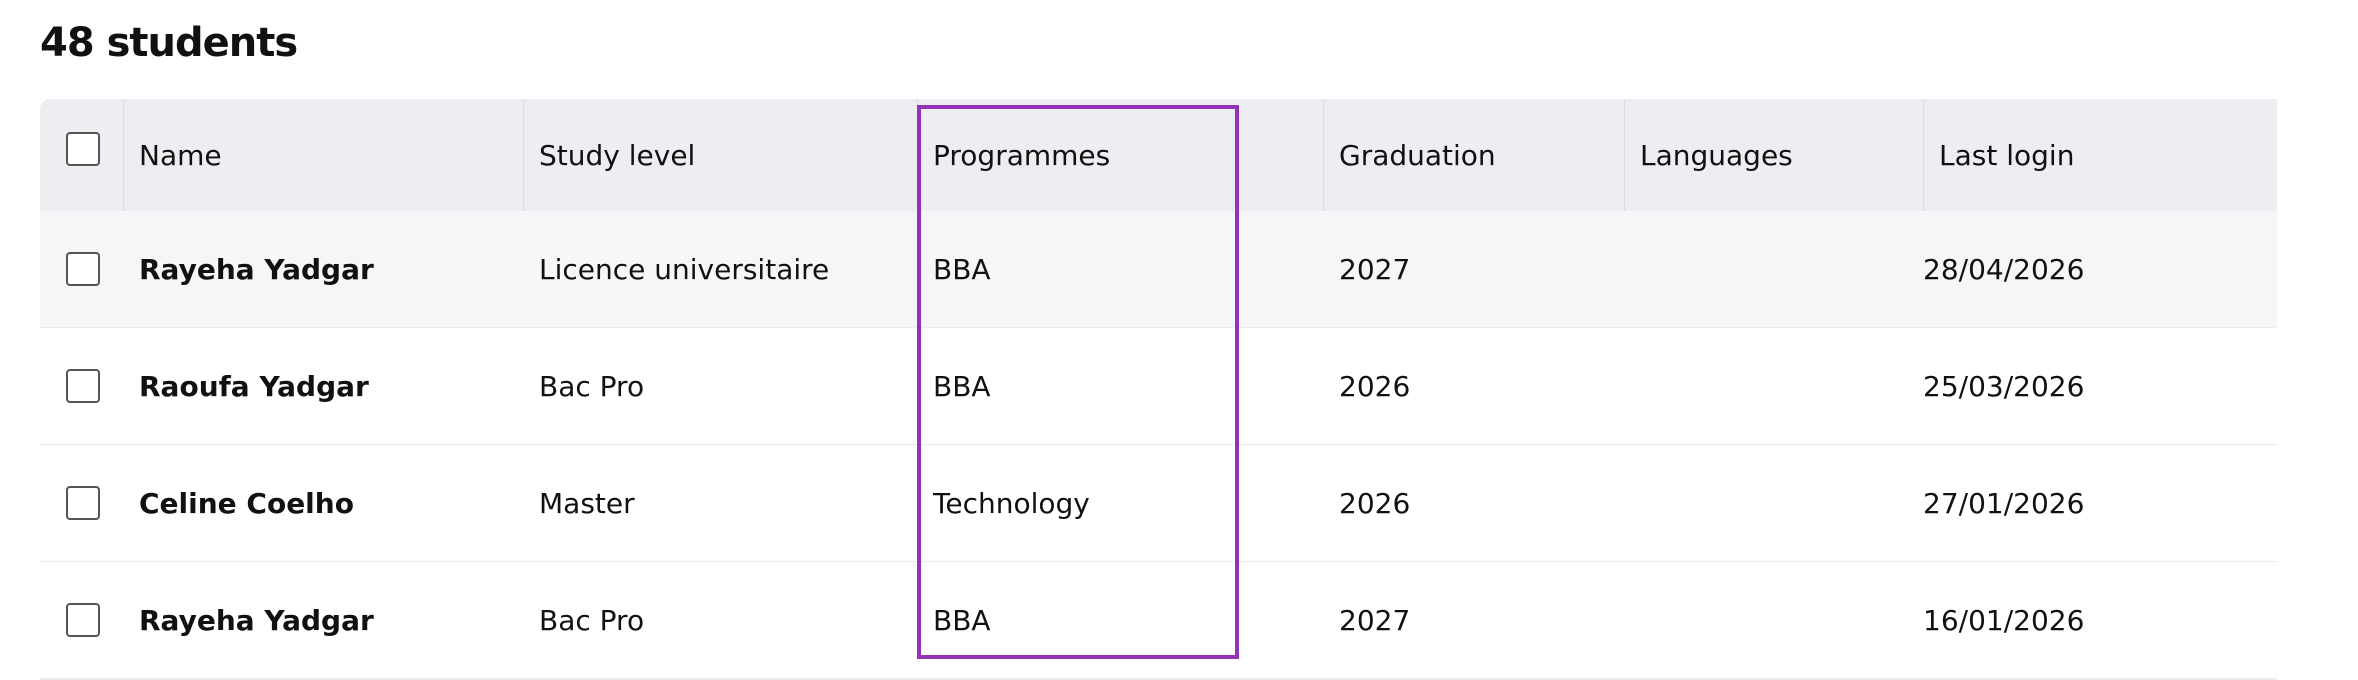  I want to click on column-header: Graduation, so click(1417, 155).